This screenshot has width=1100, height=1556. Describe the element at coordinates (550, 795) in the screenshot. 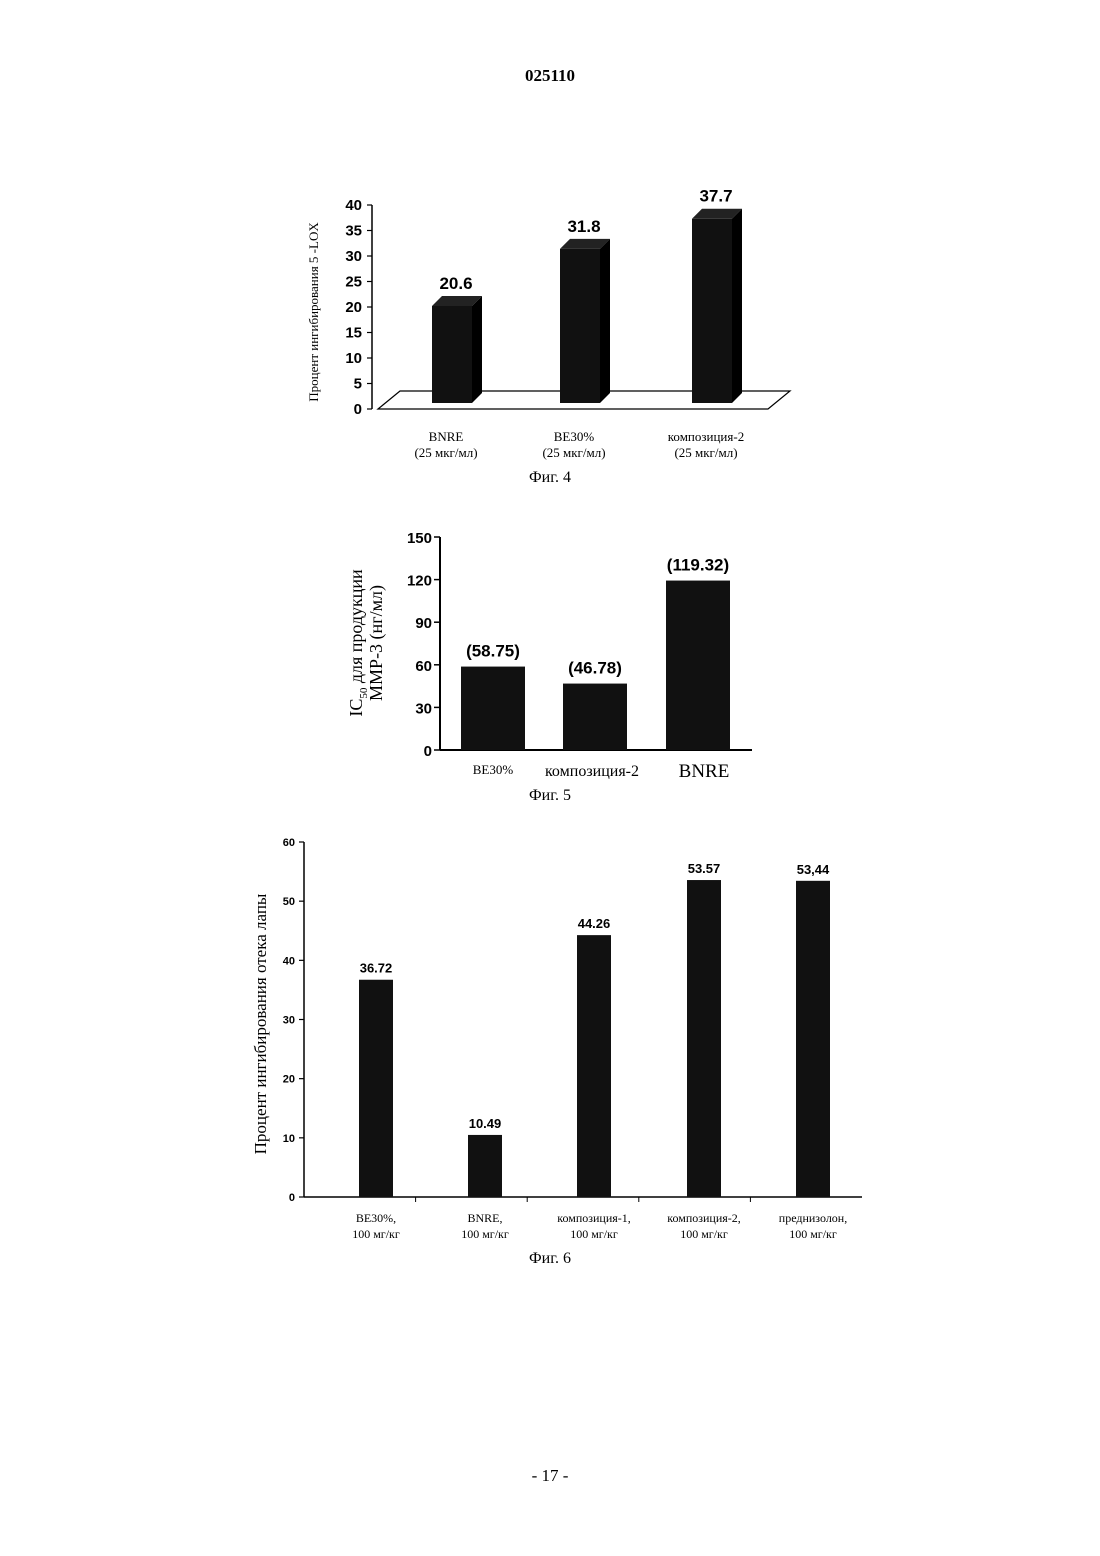

I see `figure-caption: Фиг. 5` at that location.